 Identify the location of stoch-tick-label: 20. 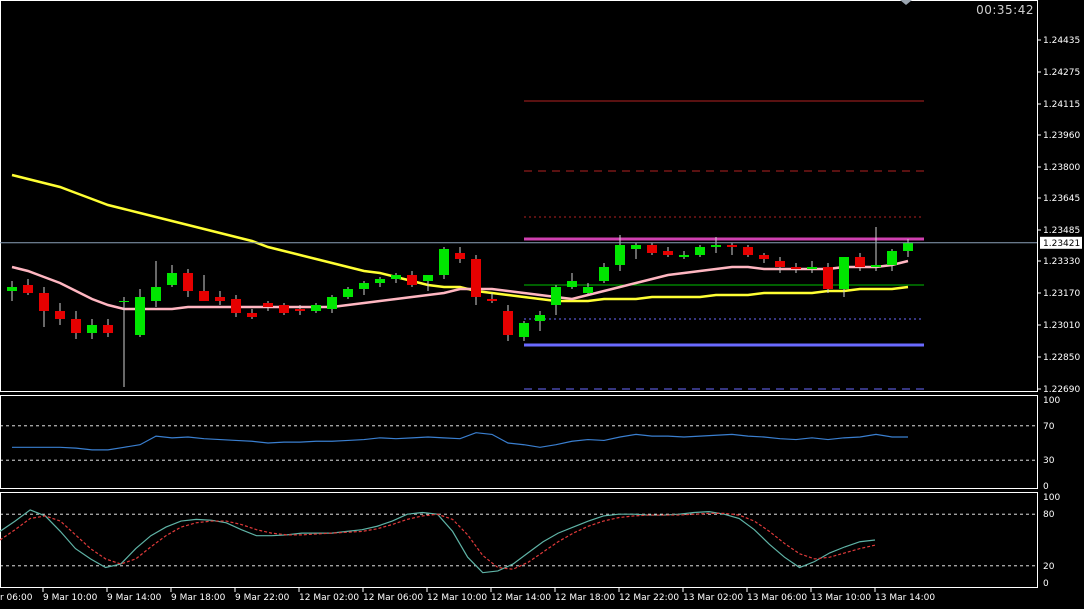
(1049, 567).